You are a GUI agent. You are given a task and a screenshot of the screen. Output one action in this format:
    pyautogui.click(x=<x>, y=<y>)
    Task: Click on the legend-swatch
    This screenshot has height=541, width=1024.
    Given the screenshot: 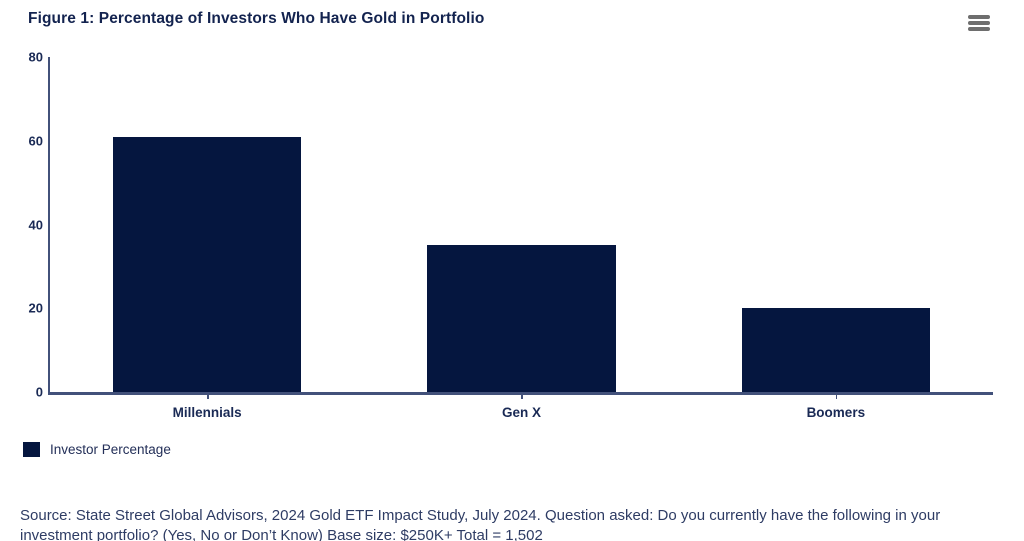 What is the action you would take?
    pyautogui.click(x=31, y=449)
    